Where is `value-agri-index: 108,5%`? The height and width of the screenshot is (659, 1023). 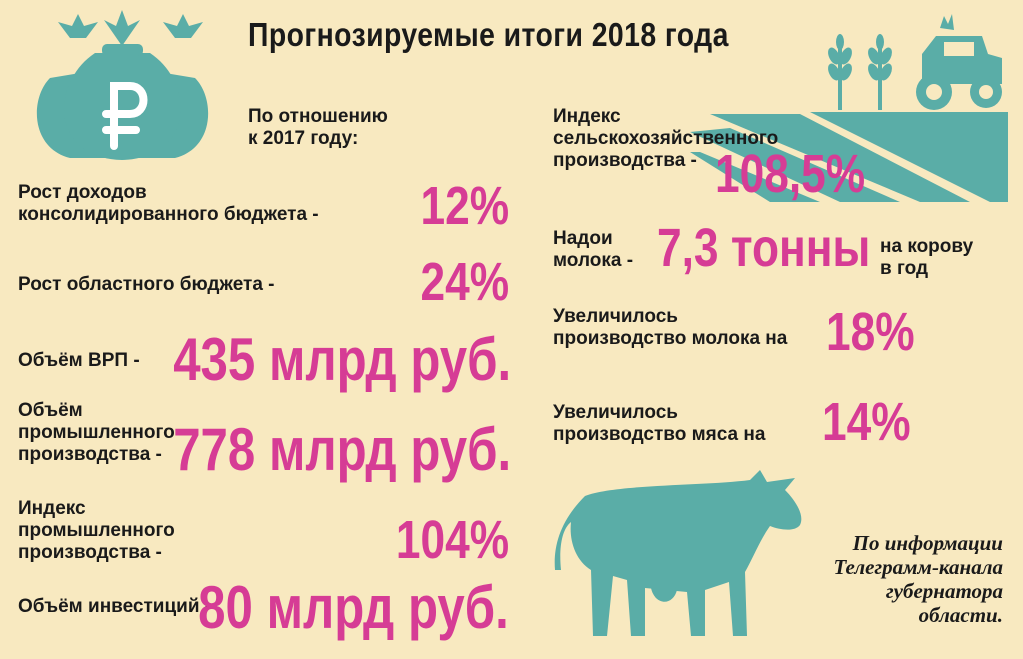 value-agri-index: 108,5% is located at coordinates (789, 174).